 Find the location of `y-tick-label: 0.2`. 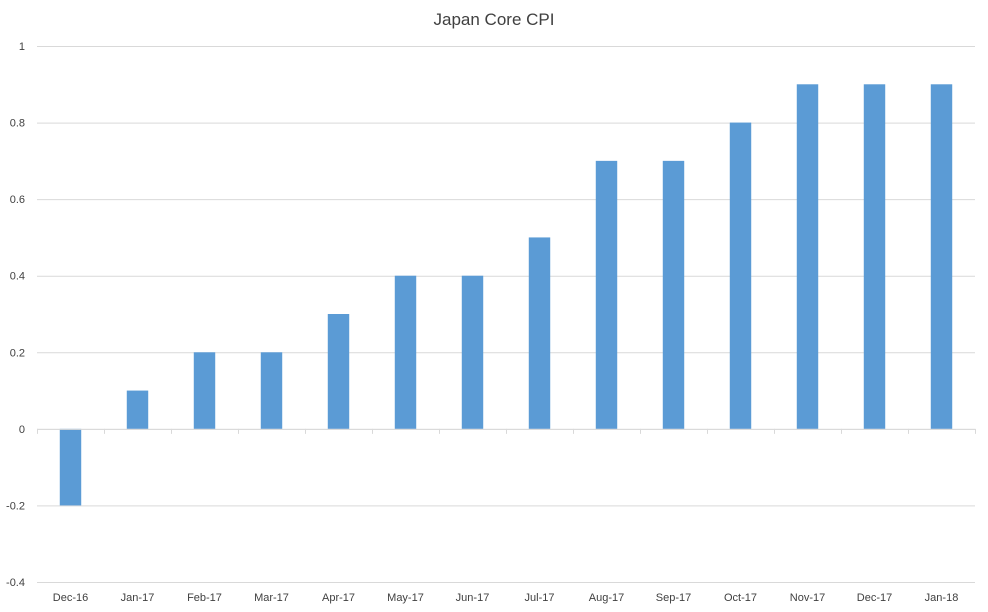

y-tick-label: 0.2 is located at coordinates (17, 353).